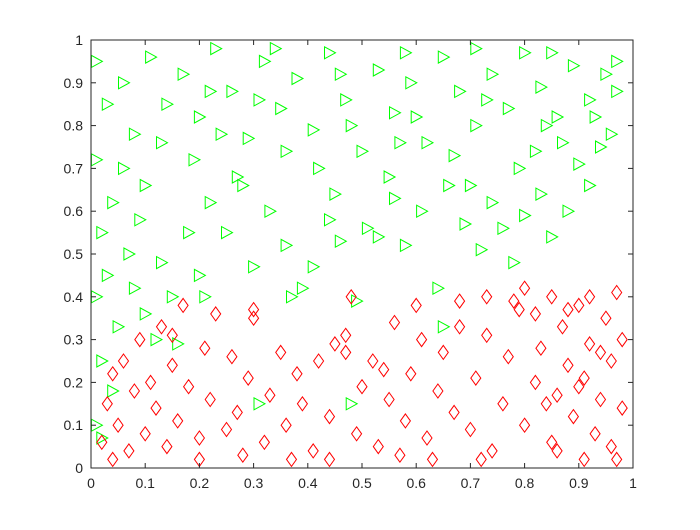 The width and height of the screenshot is (700, 530). I want to click on x-tick-label: 0.9, so click(579, 483).